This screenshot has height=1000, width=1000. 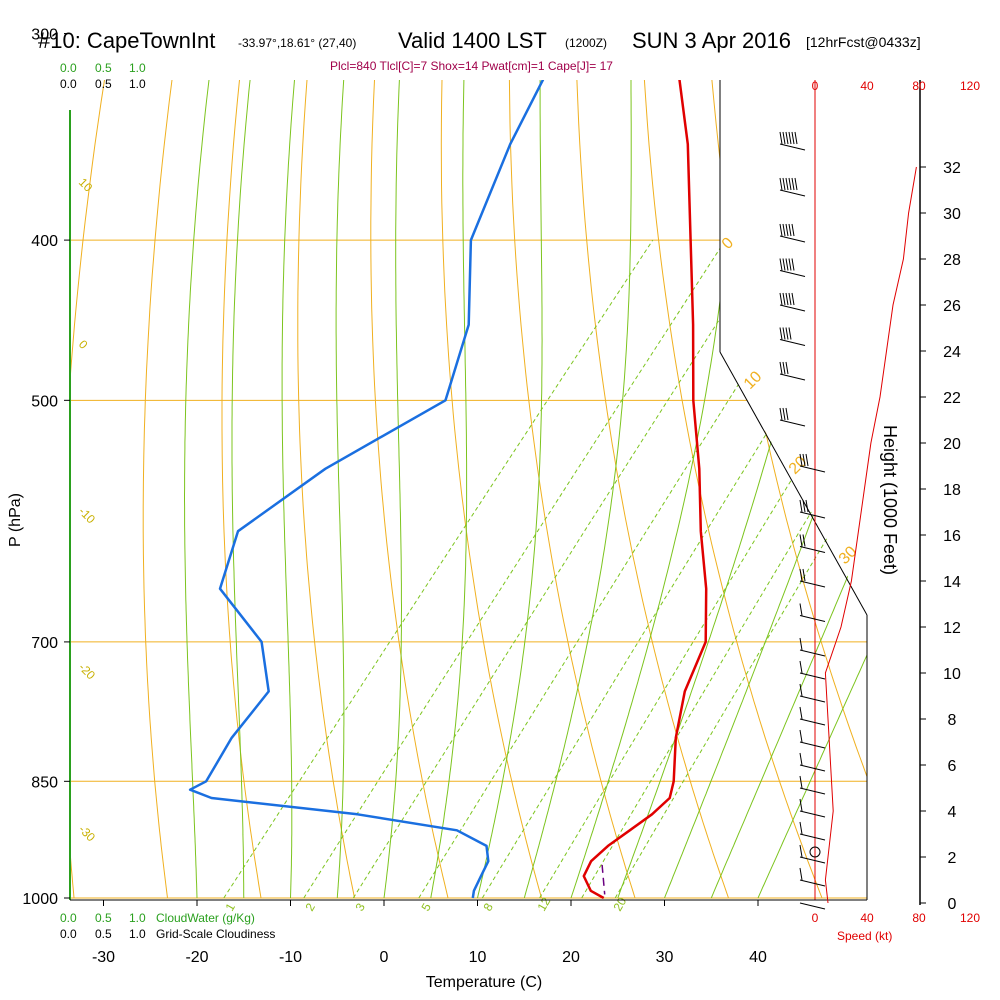 What do you see at coordinates (952, 582) in the screenshot?
I see `height-tick-label: 14` at bounding box center [952, 582].